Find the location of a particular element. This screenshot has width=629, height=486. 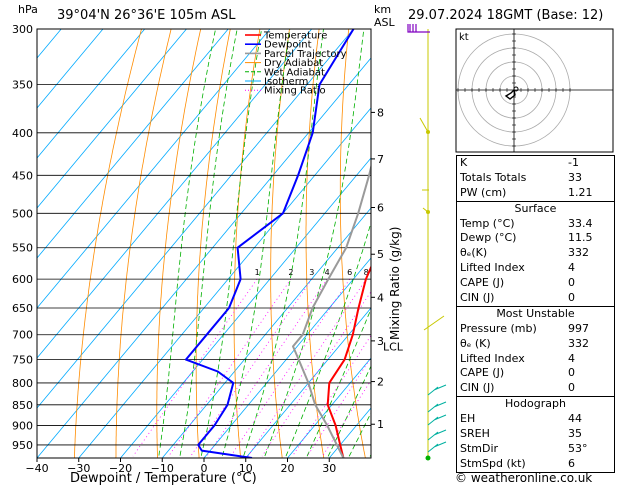

x-tick-label: −10 is located at coordinates (162, 468).